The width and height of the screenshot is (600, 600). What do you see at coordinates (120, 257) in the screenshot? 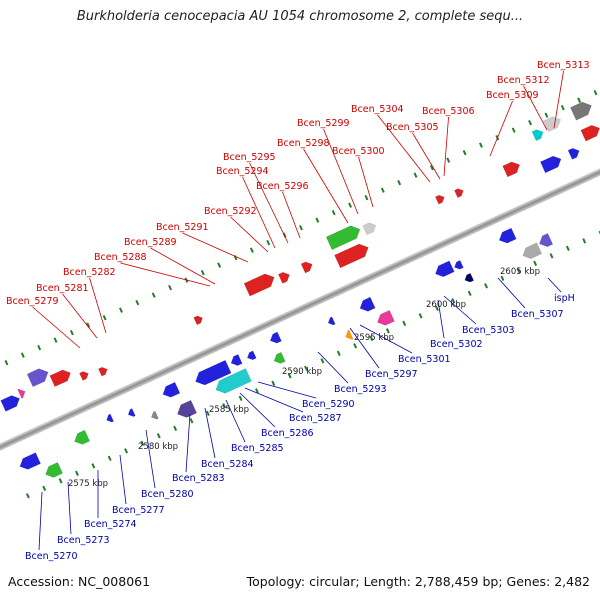
I see `gene-label-upper: Bcen_5288` at bounding box center [120, 257].